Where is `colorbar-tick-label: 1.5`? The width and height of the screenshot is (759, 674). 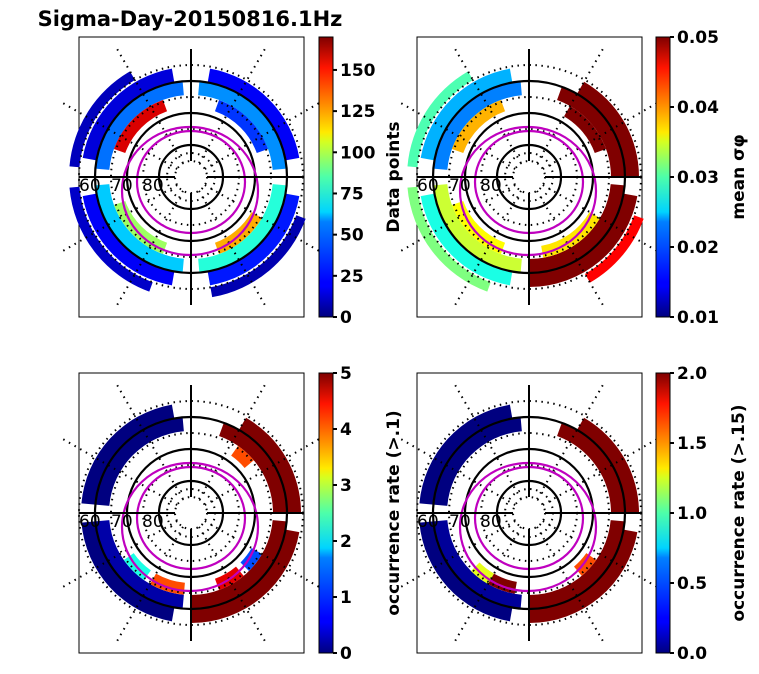 colorbar-tick-label: 1.5 is located at coordinates (692, 444).